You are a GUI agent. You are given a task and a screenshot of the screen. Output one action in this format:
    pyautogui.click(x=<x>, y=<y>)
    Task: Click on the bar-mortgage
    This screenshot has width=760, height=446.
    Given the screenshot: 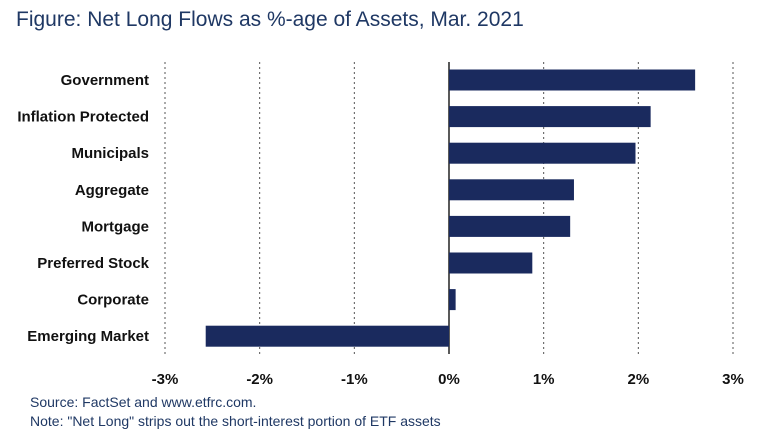 What is the action you would take?
    pyautogui.click(x=510, y=226)
    